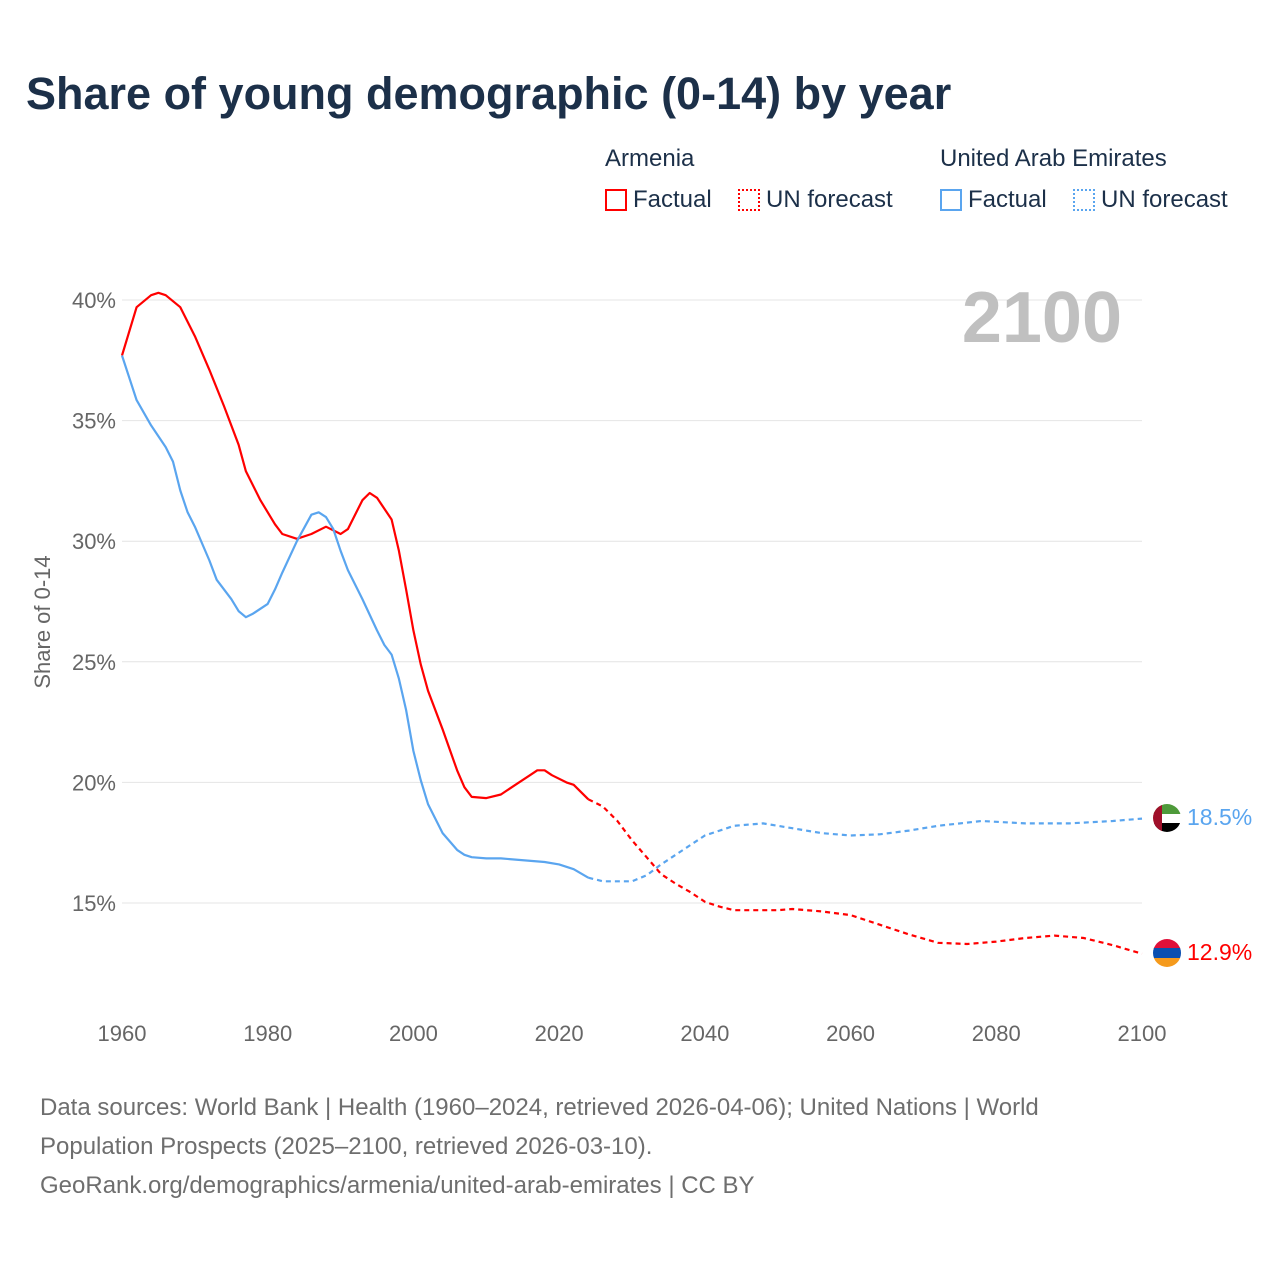 The height and width of the screenshot is (1280, 1280). What do you see at coordinates (267, 1033) in the screenshot?
I see `x-tick-label: 1980` at bounding box center [267, 1033].